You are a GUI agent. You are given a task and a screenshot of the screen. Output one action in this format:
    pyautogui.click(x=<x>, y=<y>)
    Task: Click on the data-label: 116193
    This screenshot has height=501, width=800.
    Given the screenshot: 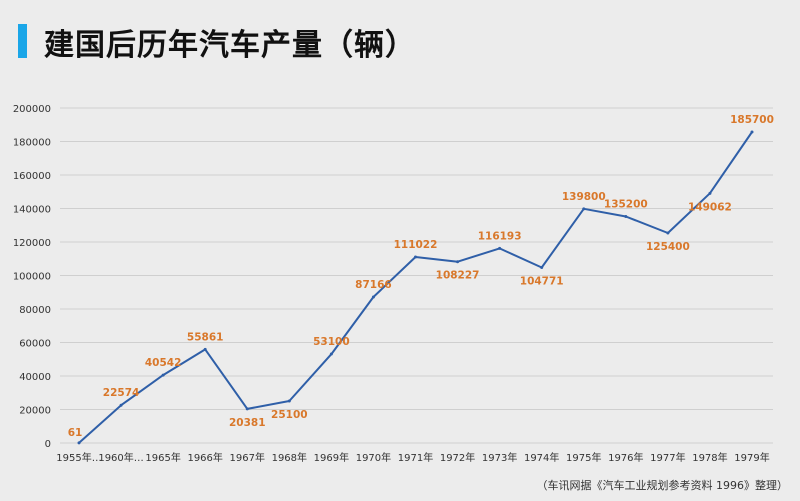 What is the action you would take?
    pyautogui.click(x=500, y=236)
    